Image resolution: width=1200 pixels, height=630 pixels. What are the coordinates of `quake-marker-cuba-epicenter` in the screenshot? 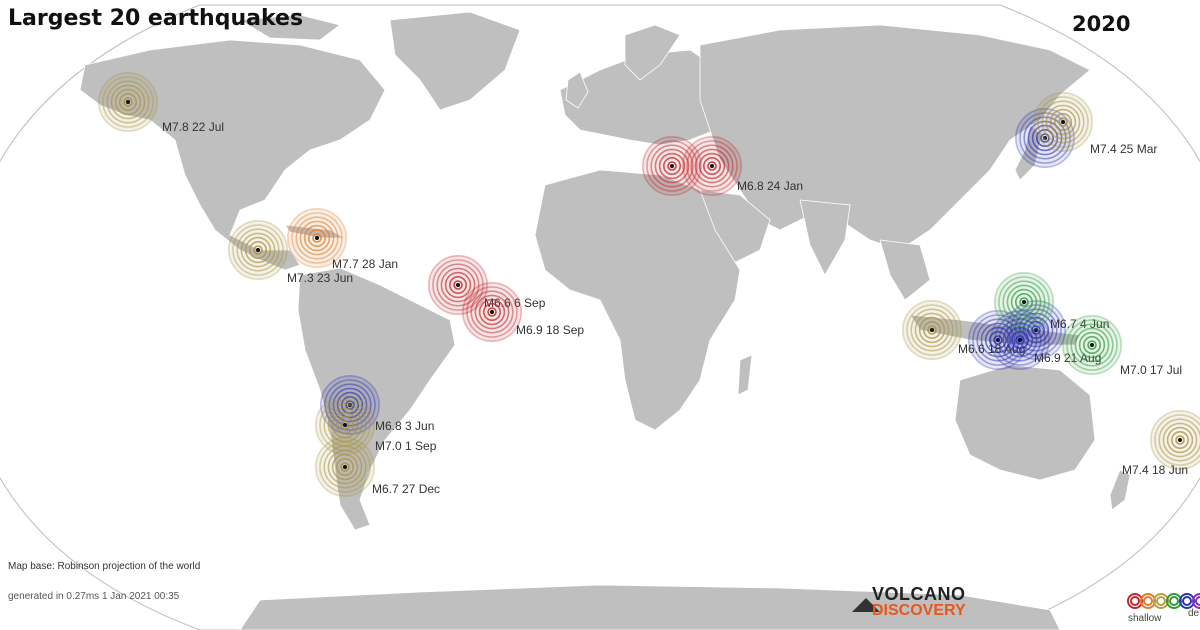 It's located at (317, 238).